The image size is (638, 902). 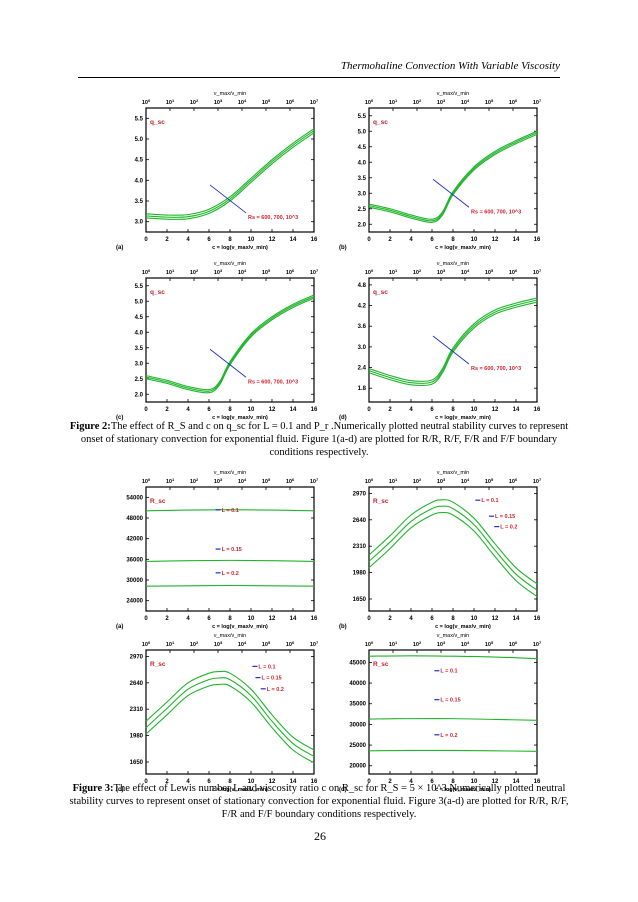 I want to click on y-tick-label: 2310, so click(x=137, y=710).